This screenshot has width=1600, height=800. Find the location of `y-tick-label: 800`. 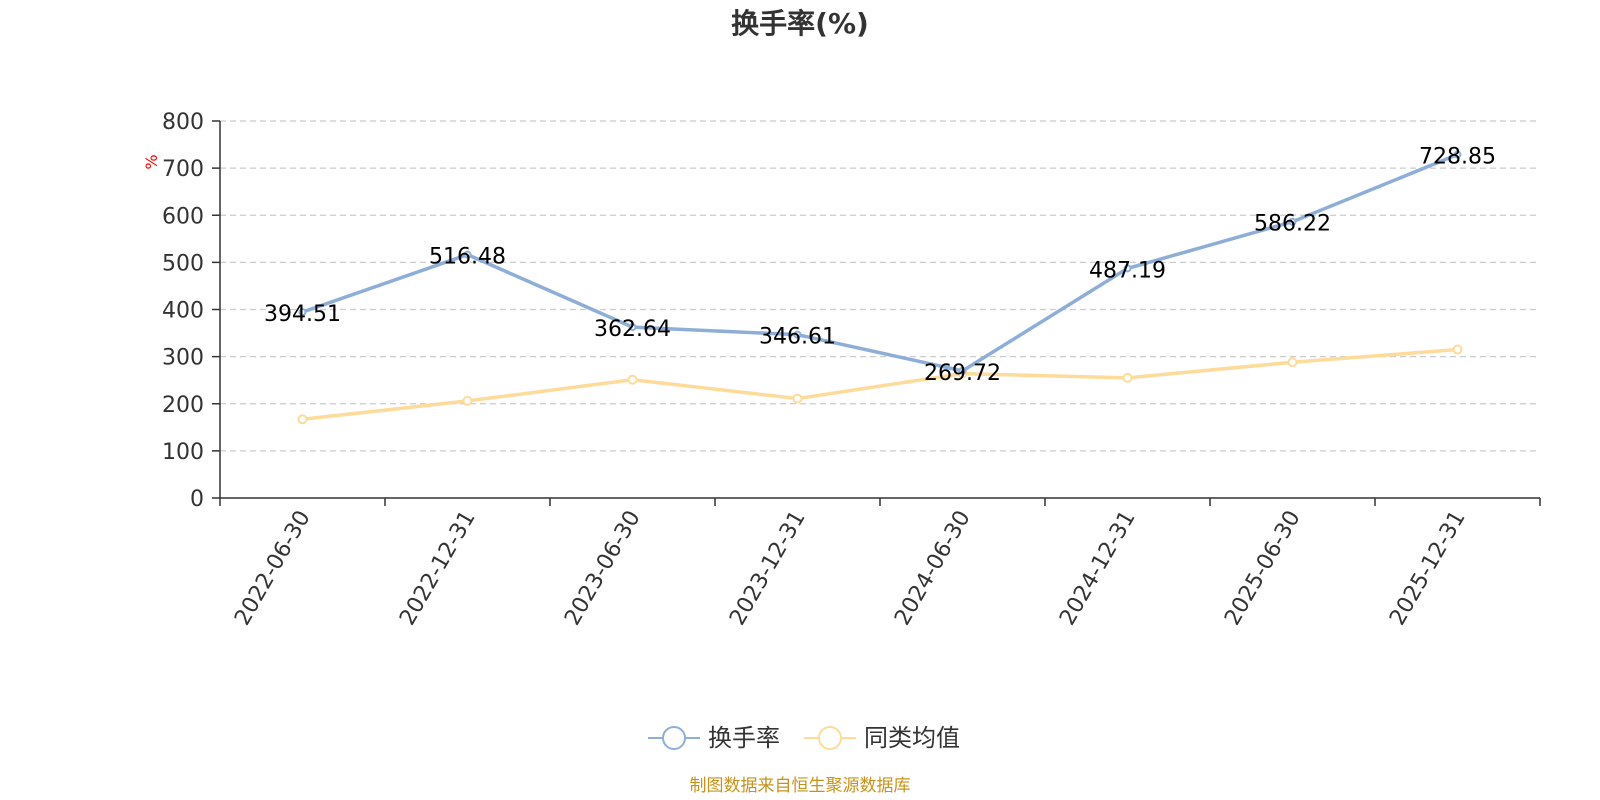

y-tick-label: 800 is located at coordinates (183, 122).